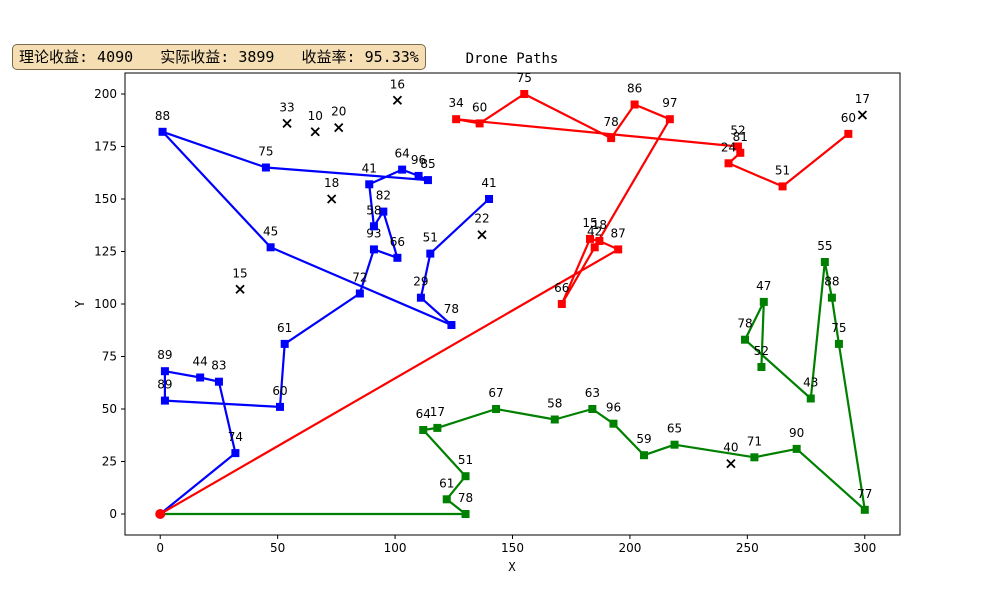  What do you see at coordinates (730, 448) in the screenshot?
I see `unvisited-point-label: 40` at bounding box center [730, 448].